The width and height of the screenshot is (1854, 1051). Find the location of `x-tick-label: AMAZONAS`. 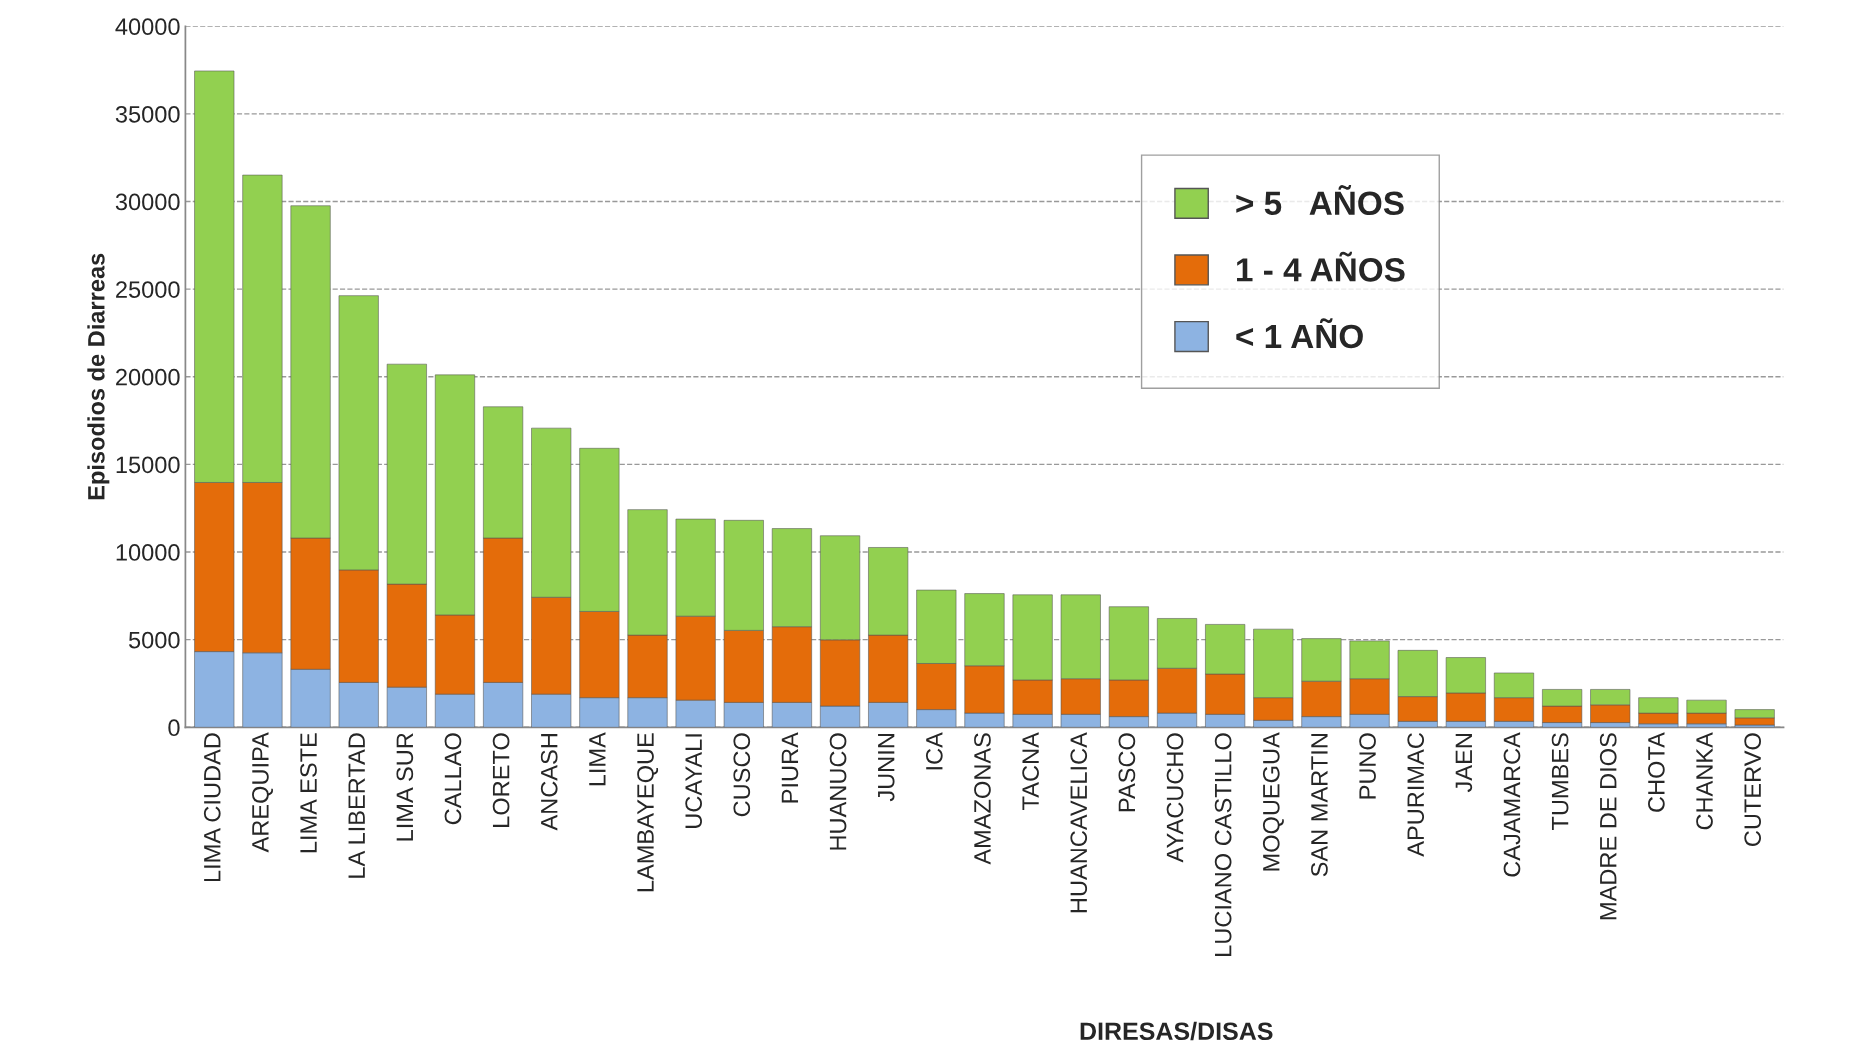

x-tick-label: AMAZONAS is located at coordinates (982, 799).